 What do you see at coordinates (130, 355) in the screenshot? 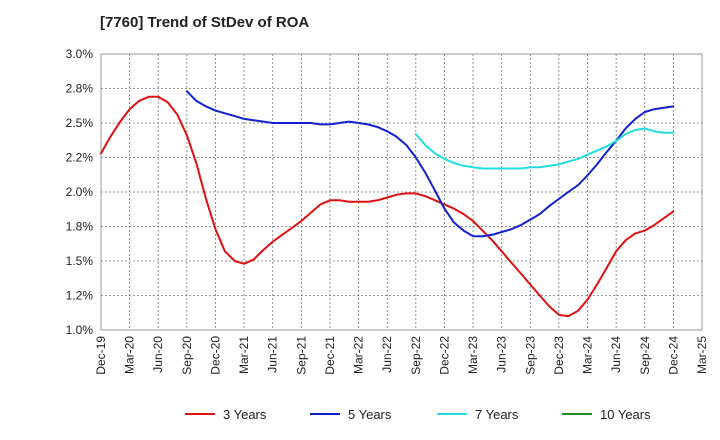
I see `x-tick-label: Mar-20` at bounding box center [130, 355].